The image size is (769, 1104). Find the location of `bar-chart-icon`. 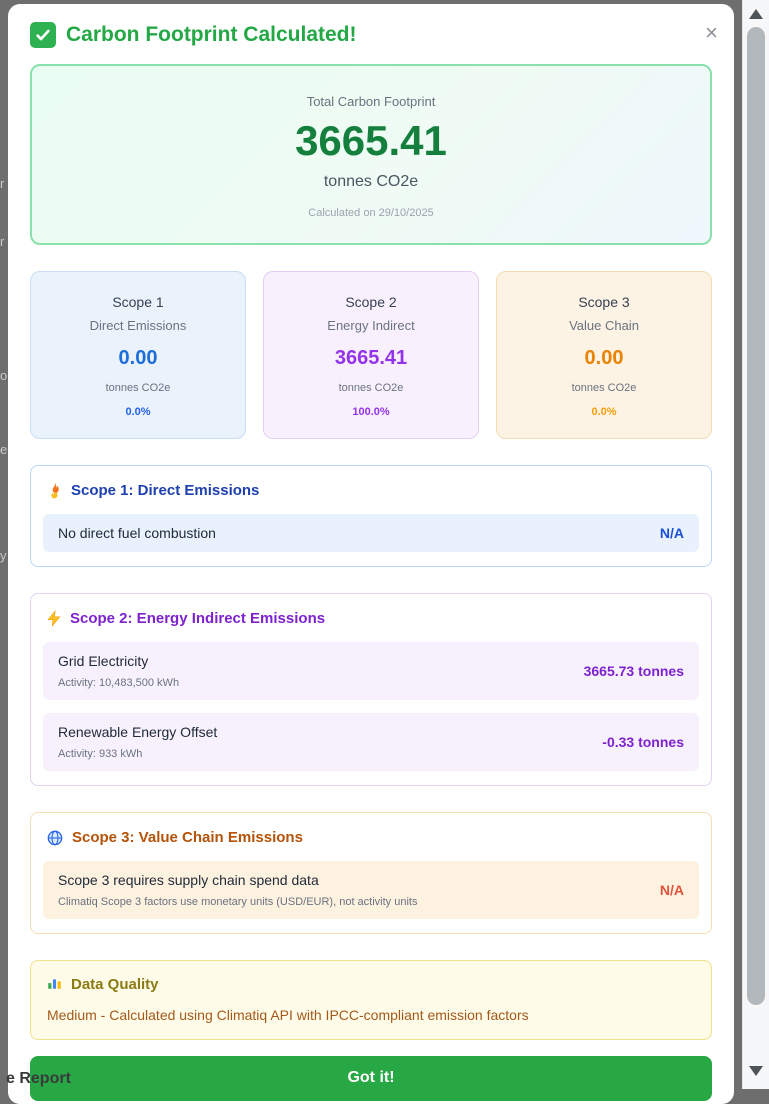

bar-chart-icon is located at coordinates (54, 984).